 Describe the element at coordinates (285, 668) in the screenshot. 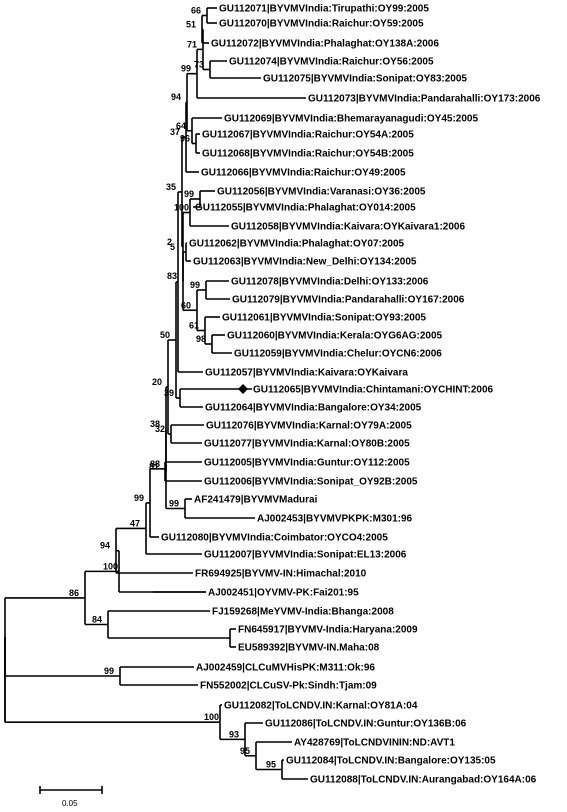

I see `taxon-label: AJ002459|CLCuMVHisPK:M311:Ok:96` at that location.